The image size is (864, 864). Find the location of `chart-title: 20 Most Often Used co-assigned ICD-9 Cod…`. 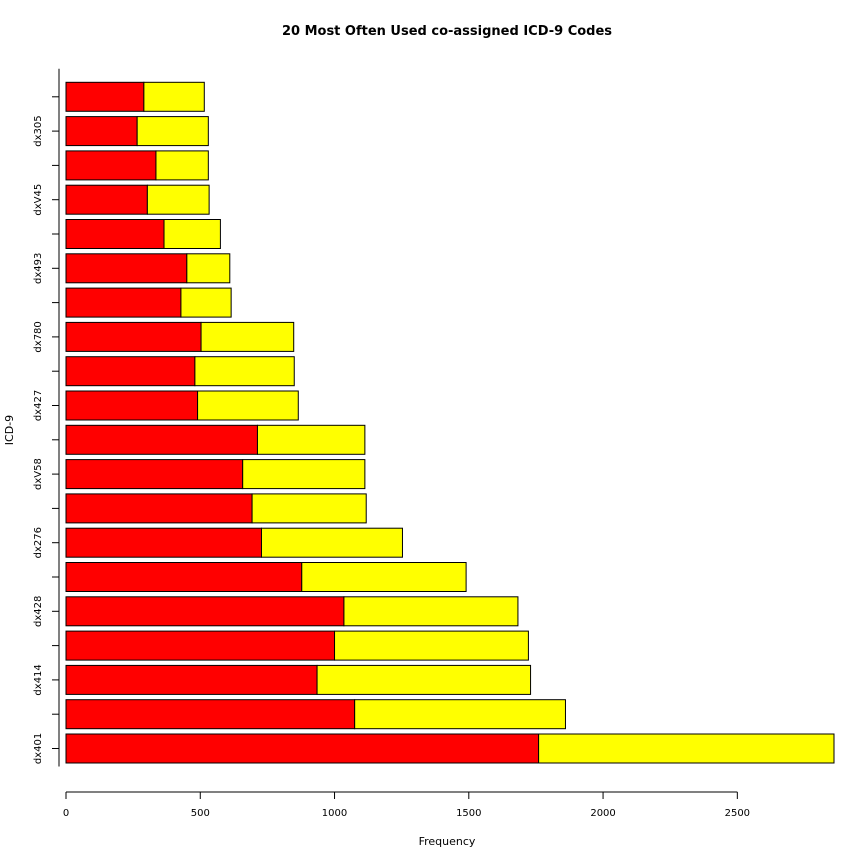

chart-title: 20 Most Often Used co-assigned ICD-9 Cod… is located at coordinates (447, 31).